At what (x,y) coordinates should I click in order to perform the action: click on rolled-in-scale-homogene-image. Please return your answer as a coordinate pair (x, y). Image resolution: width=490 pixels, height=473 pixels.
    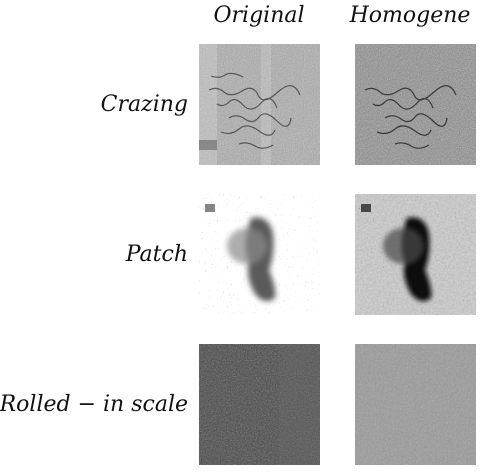
    Looking at the image, I should click on (415, 404).